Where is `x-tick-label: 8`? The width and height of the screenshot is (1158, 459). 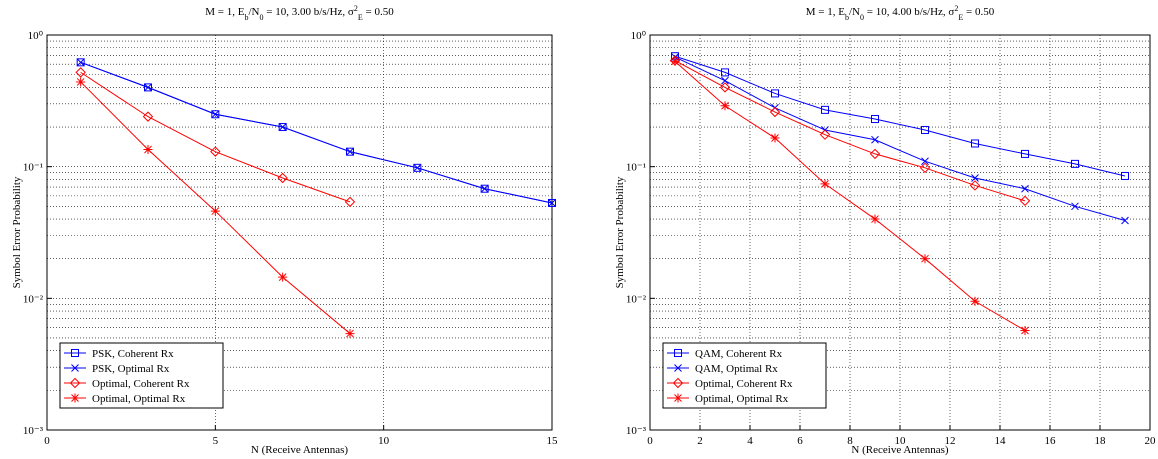
x-tick-label: 8 is located at coordinates (850, 441).